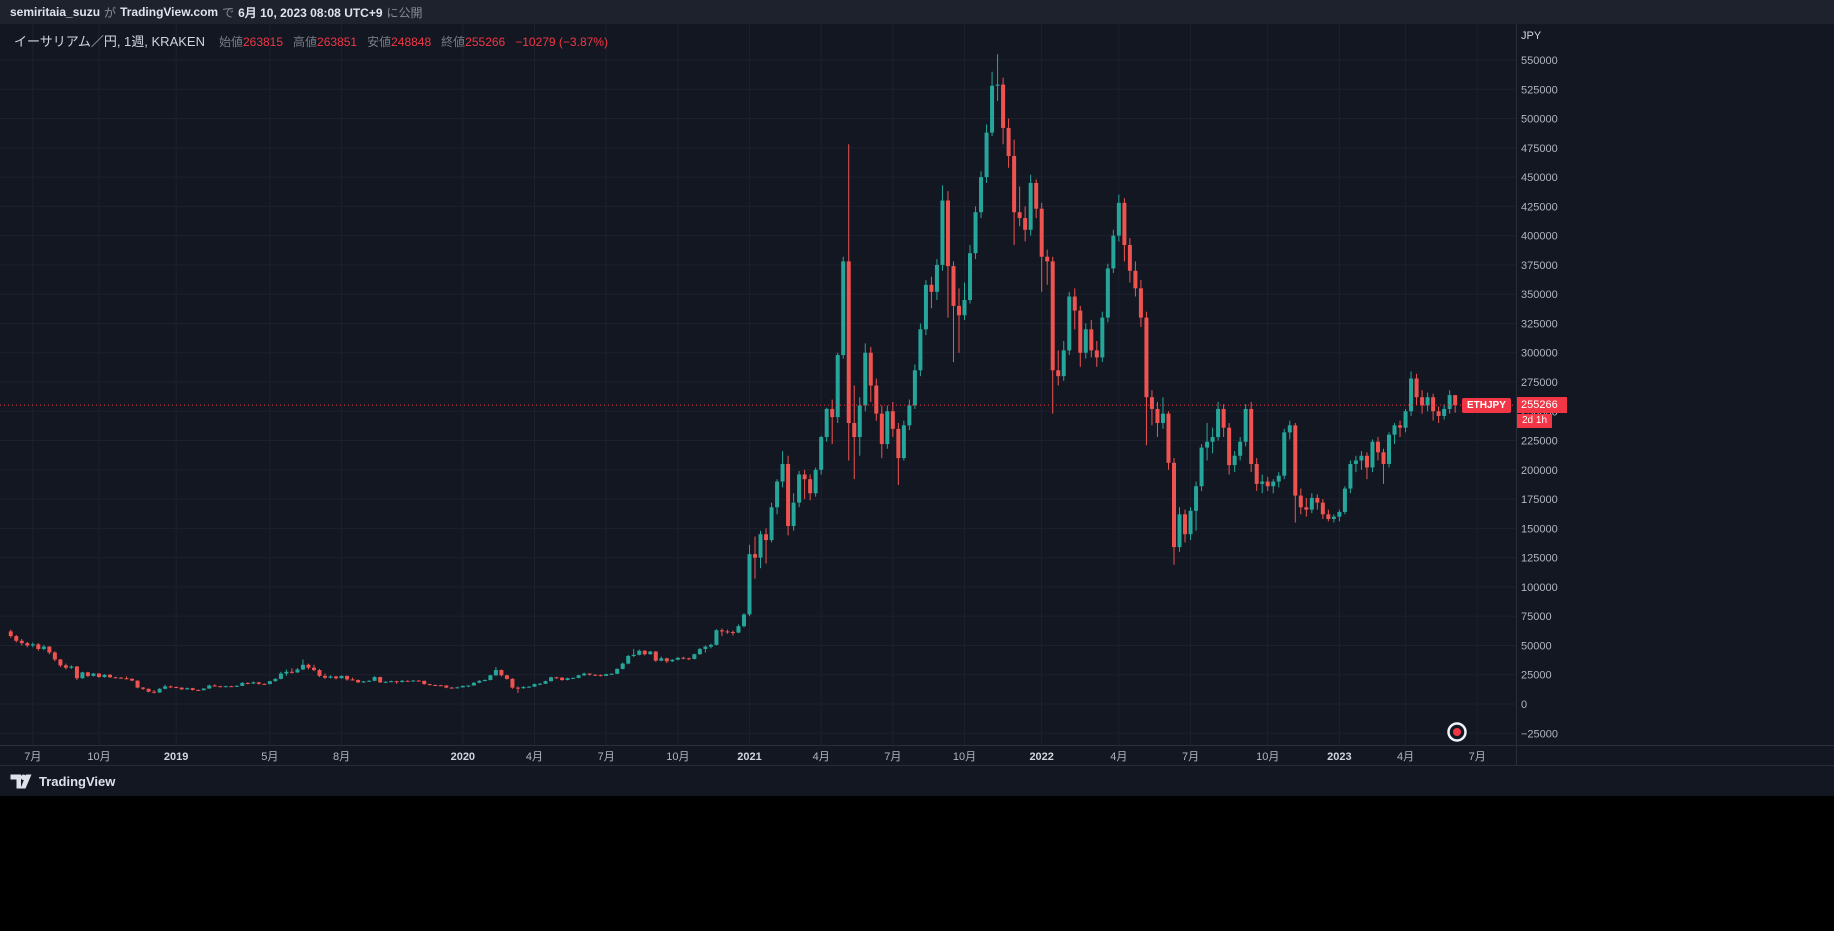 The image size is (1834, 931). What do you see at coordinates (1539, 588) in the screenshot?
I see `svg-text: 100000` at bounding box center [1539, 588].